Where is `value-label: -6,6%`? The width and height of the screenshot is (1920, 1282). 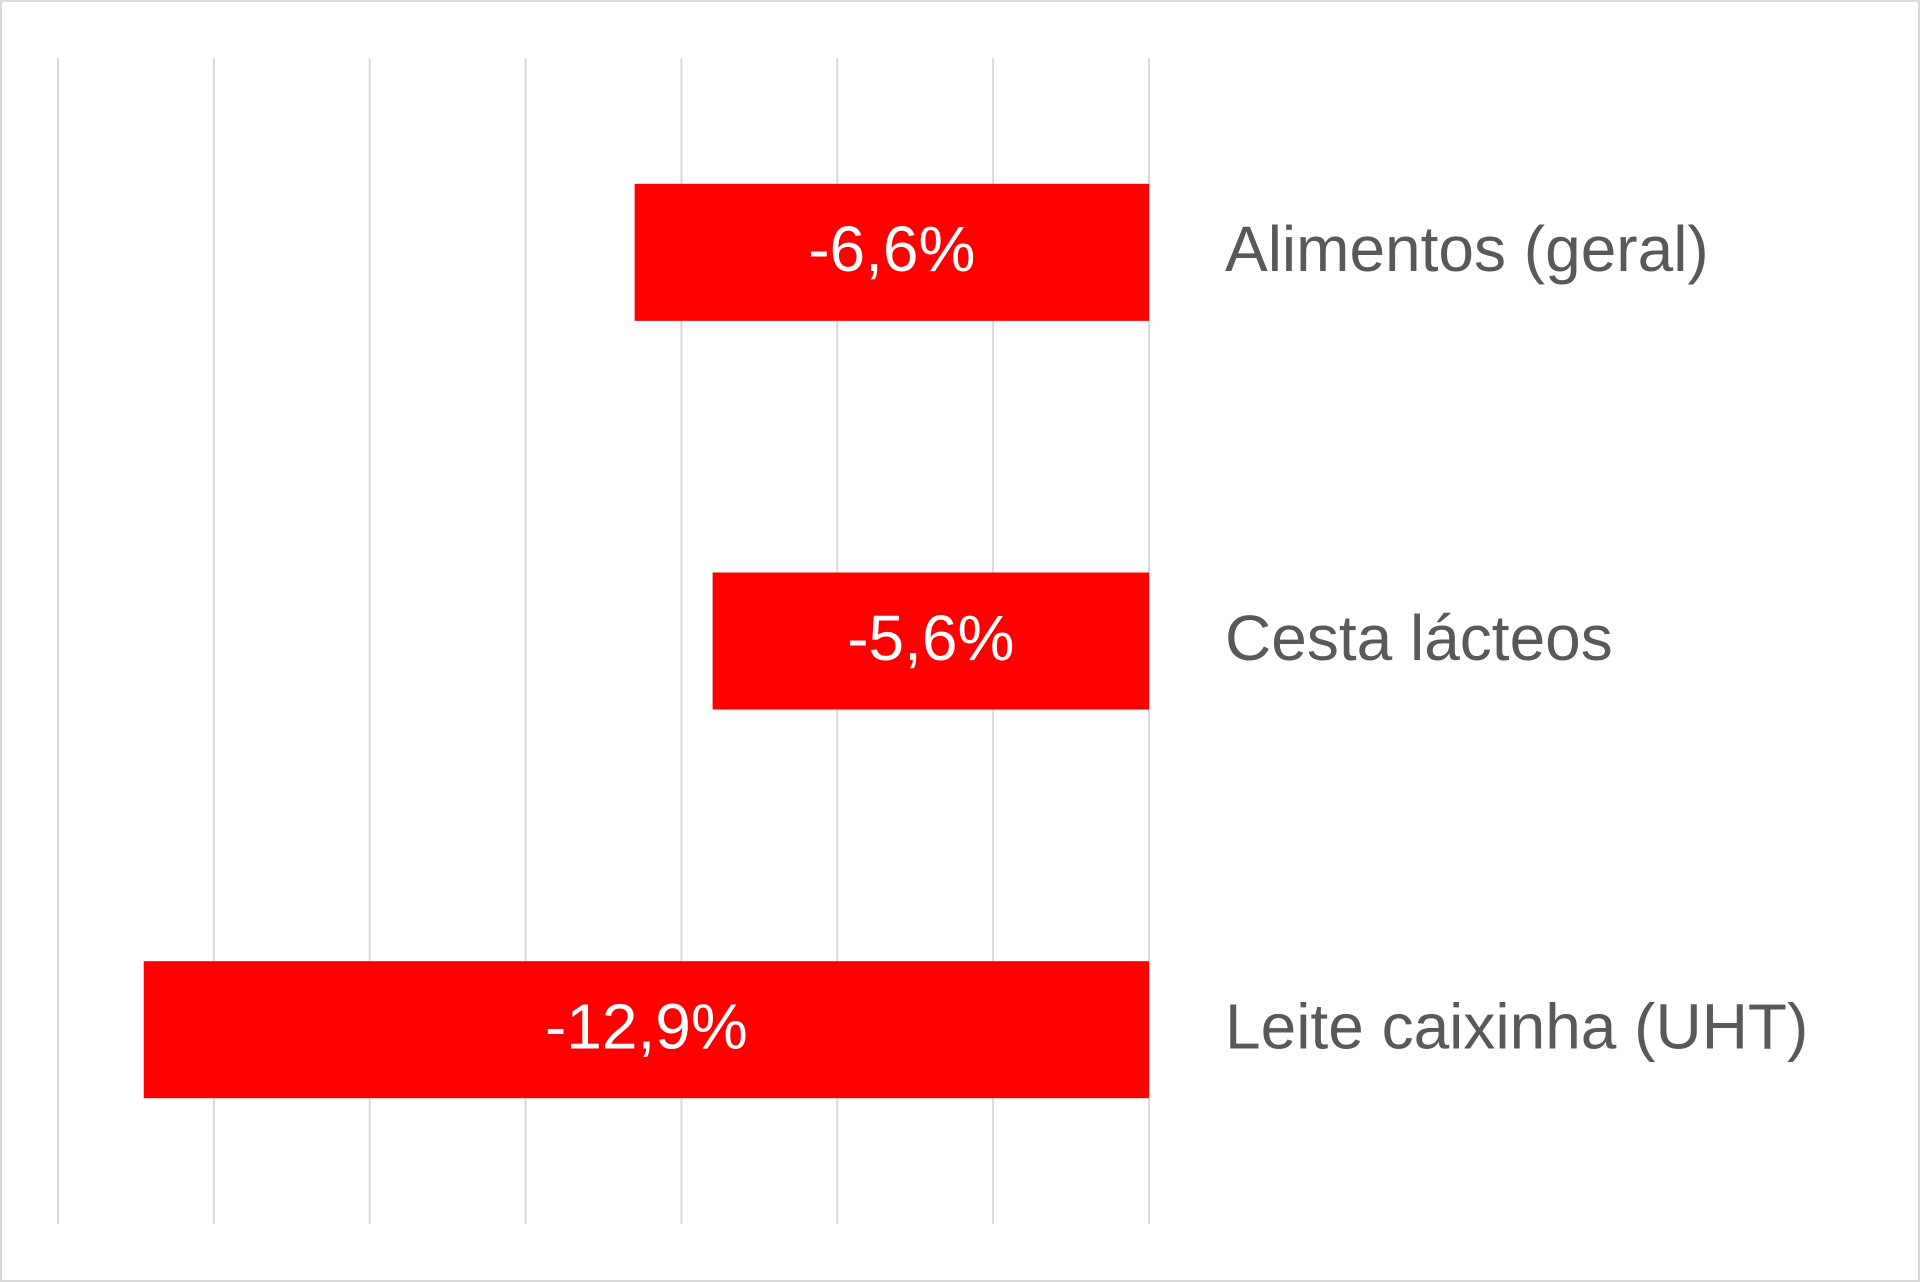 value-label: -6,6% is located at coordinates (891, 249).